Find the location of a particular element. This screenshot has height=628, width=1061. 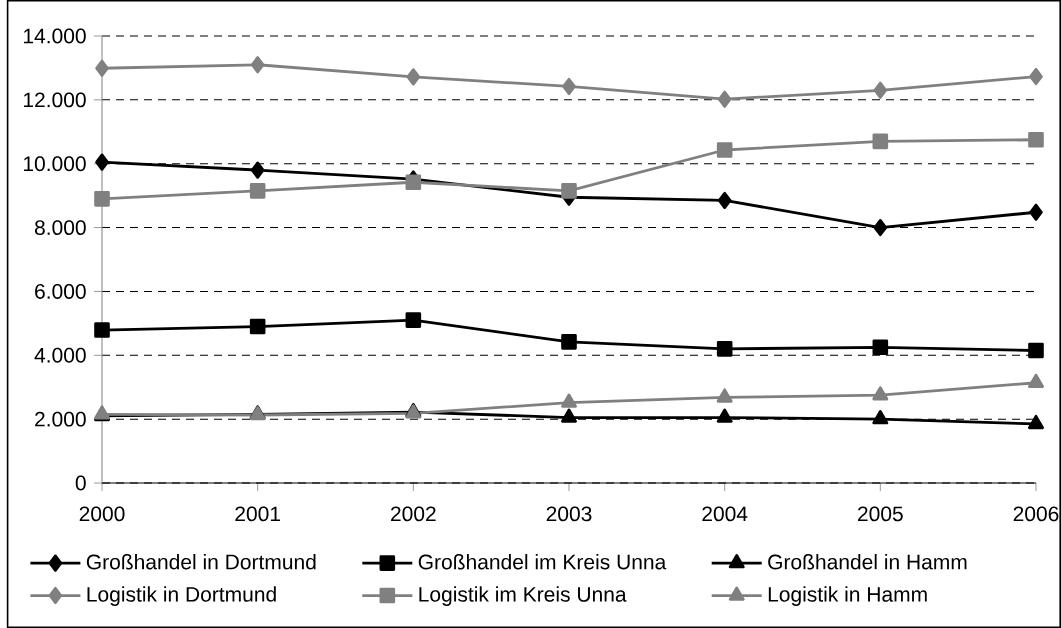

x-tick-label: 2000 is located at coordinates (102, 514).